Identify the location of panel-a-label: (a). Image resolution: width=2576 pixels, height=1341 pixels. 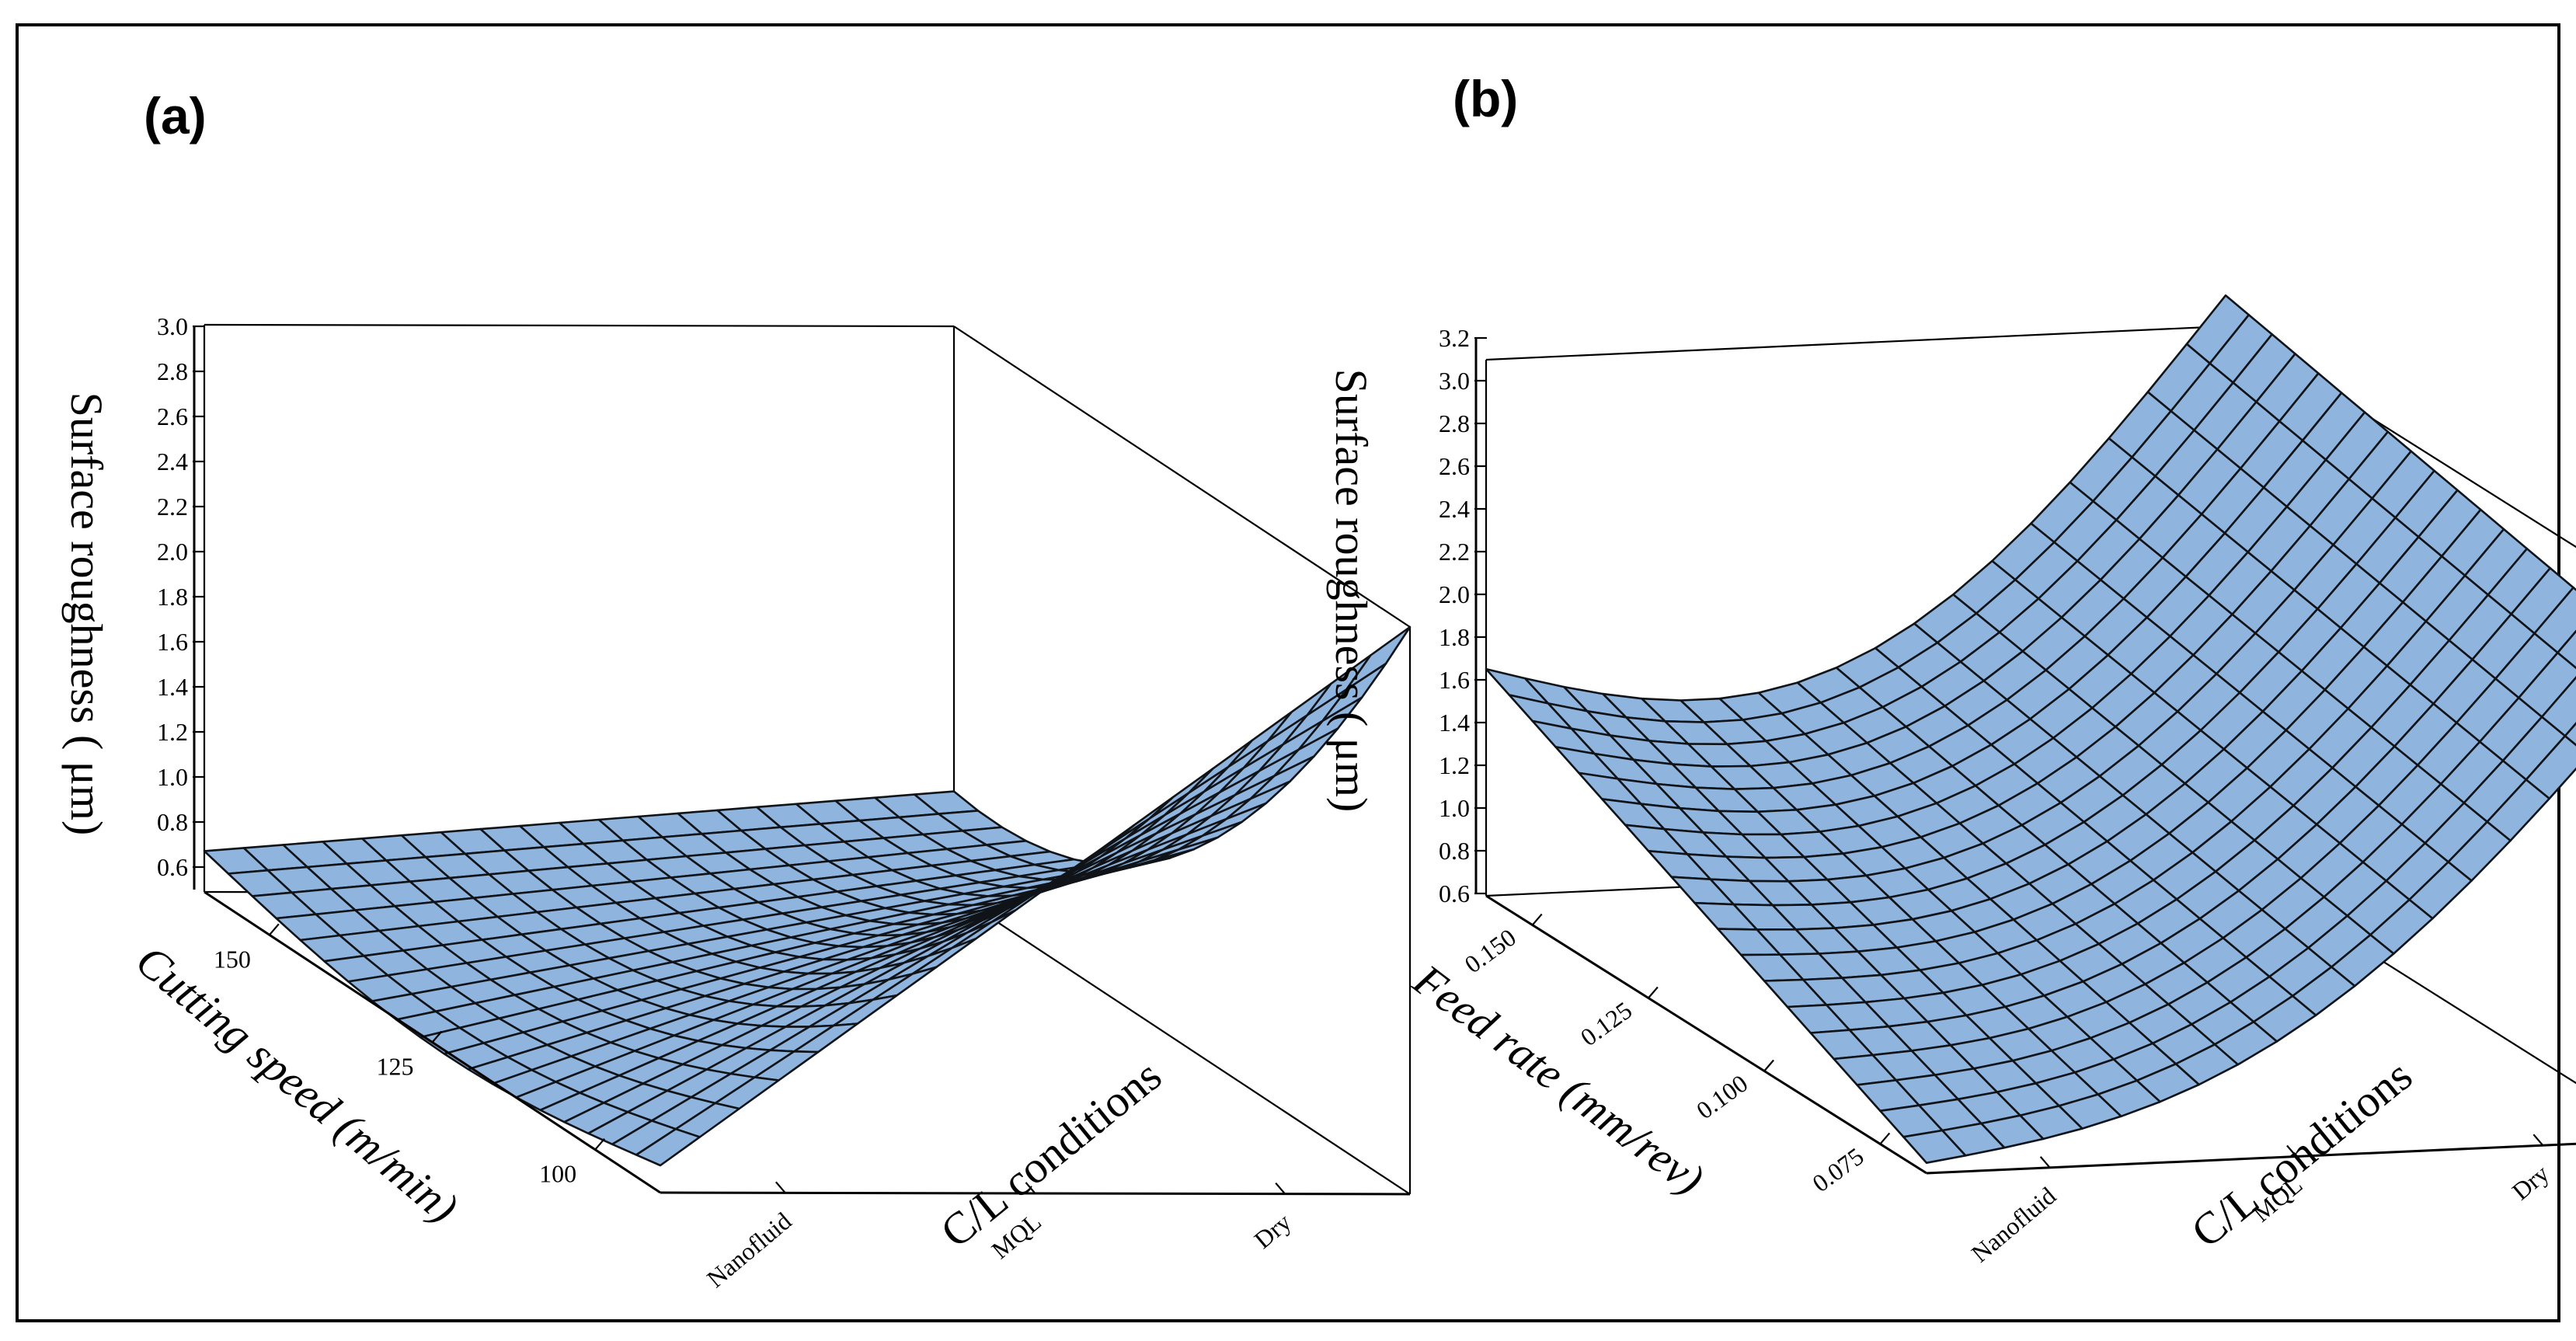
(175, 116).